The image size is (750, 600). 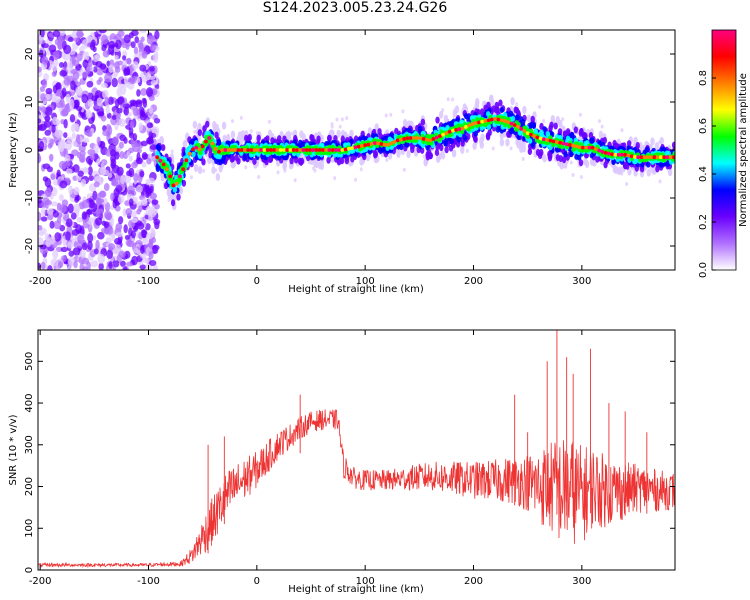 What do you see at coordinates (148, 281) in the screenshot?
I see `spectrogram-xtick-label: -100` at bounding box center [148, 281].